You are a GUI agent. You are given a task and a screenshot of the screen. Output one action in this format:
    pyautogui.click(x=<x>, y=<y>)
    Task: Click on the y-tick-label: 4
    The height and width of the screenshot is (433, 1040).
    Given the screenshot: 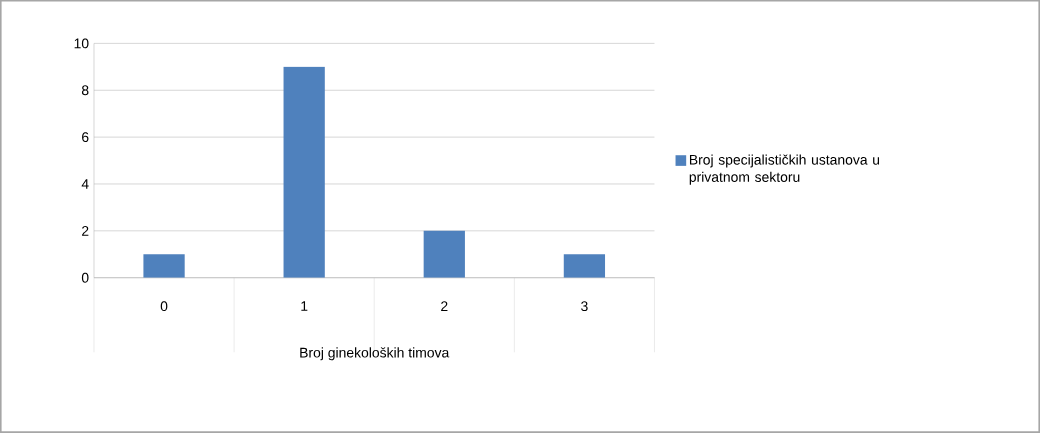 What is the action you would take?
    pyautogui.click(x=85, y=184)
    